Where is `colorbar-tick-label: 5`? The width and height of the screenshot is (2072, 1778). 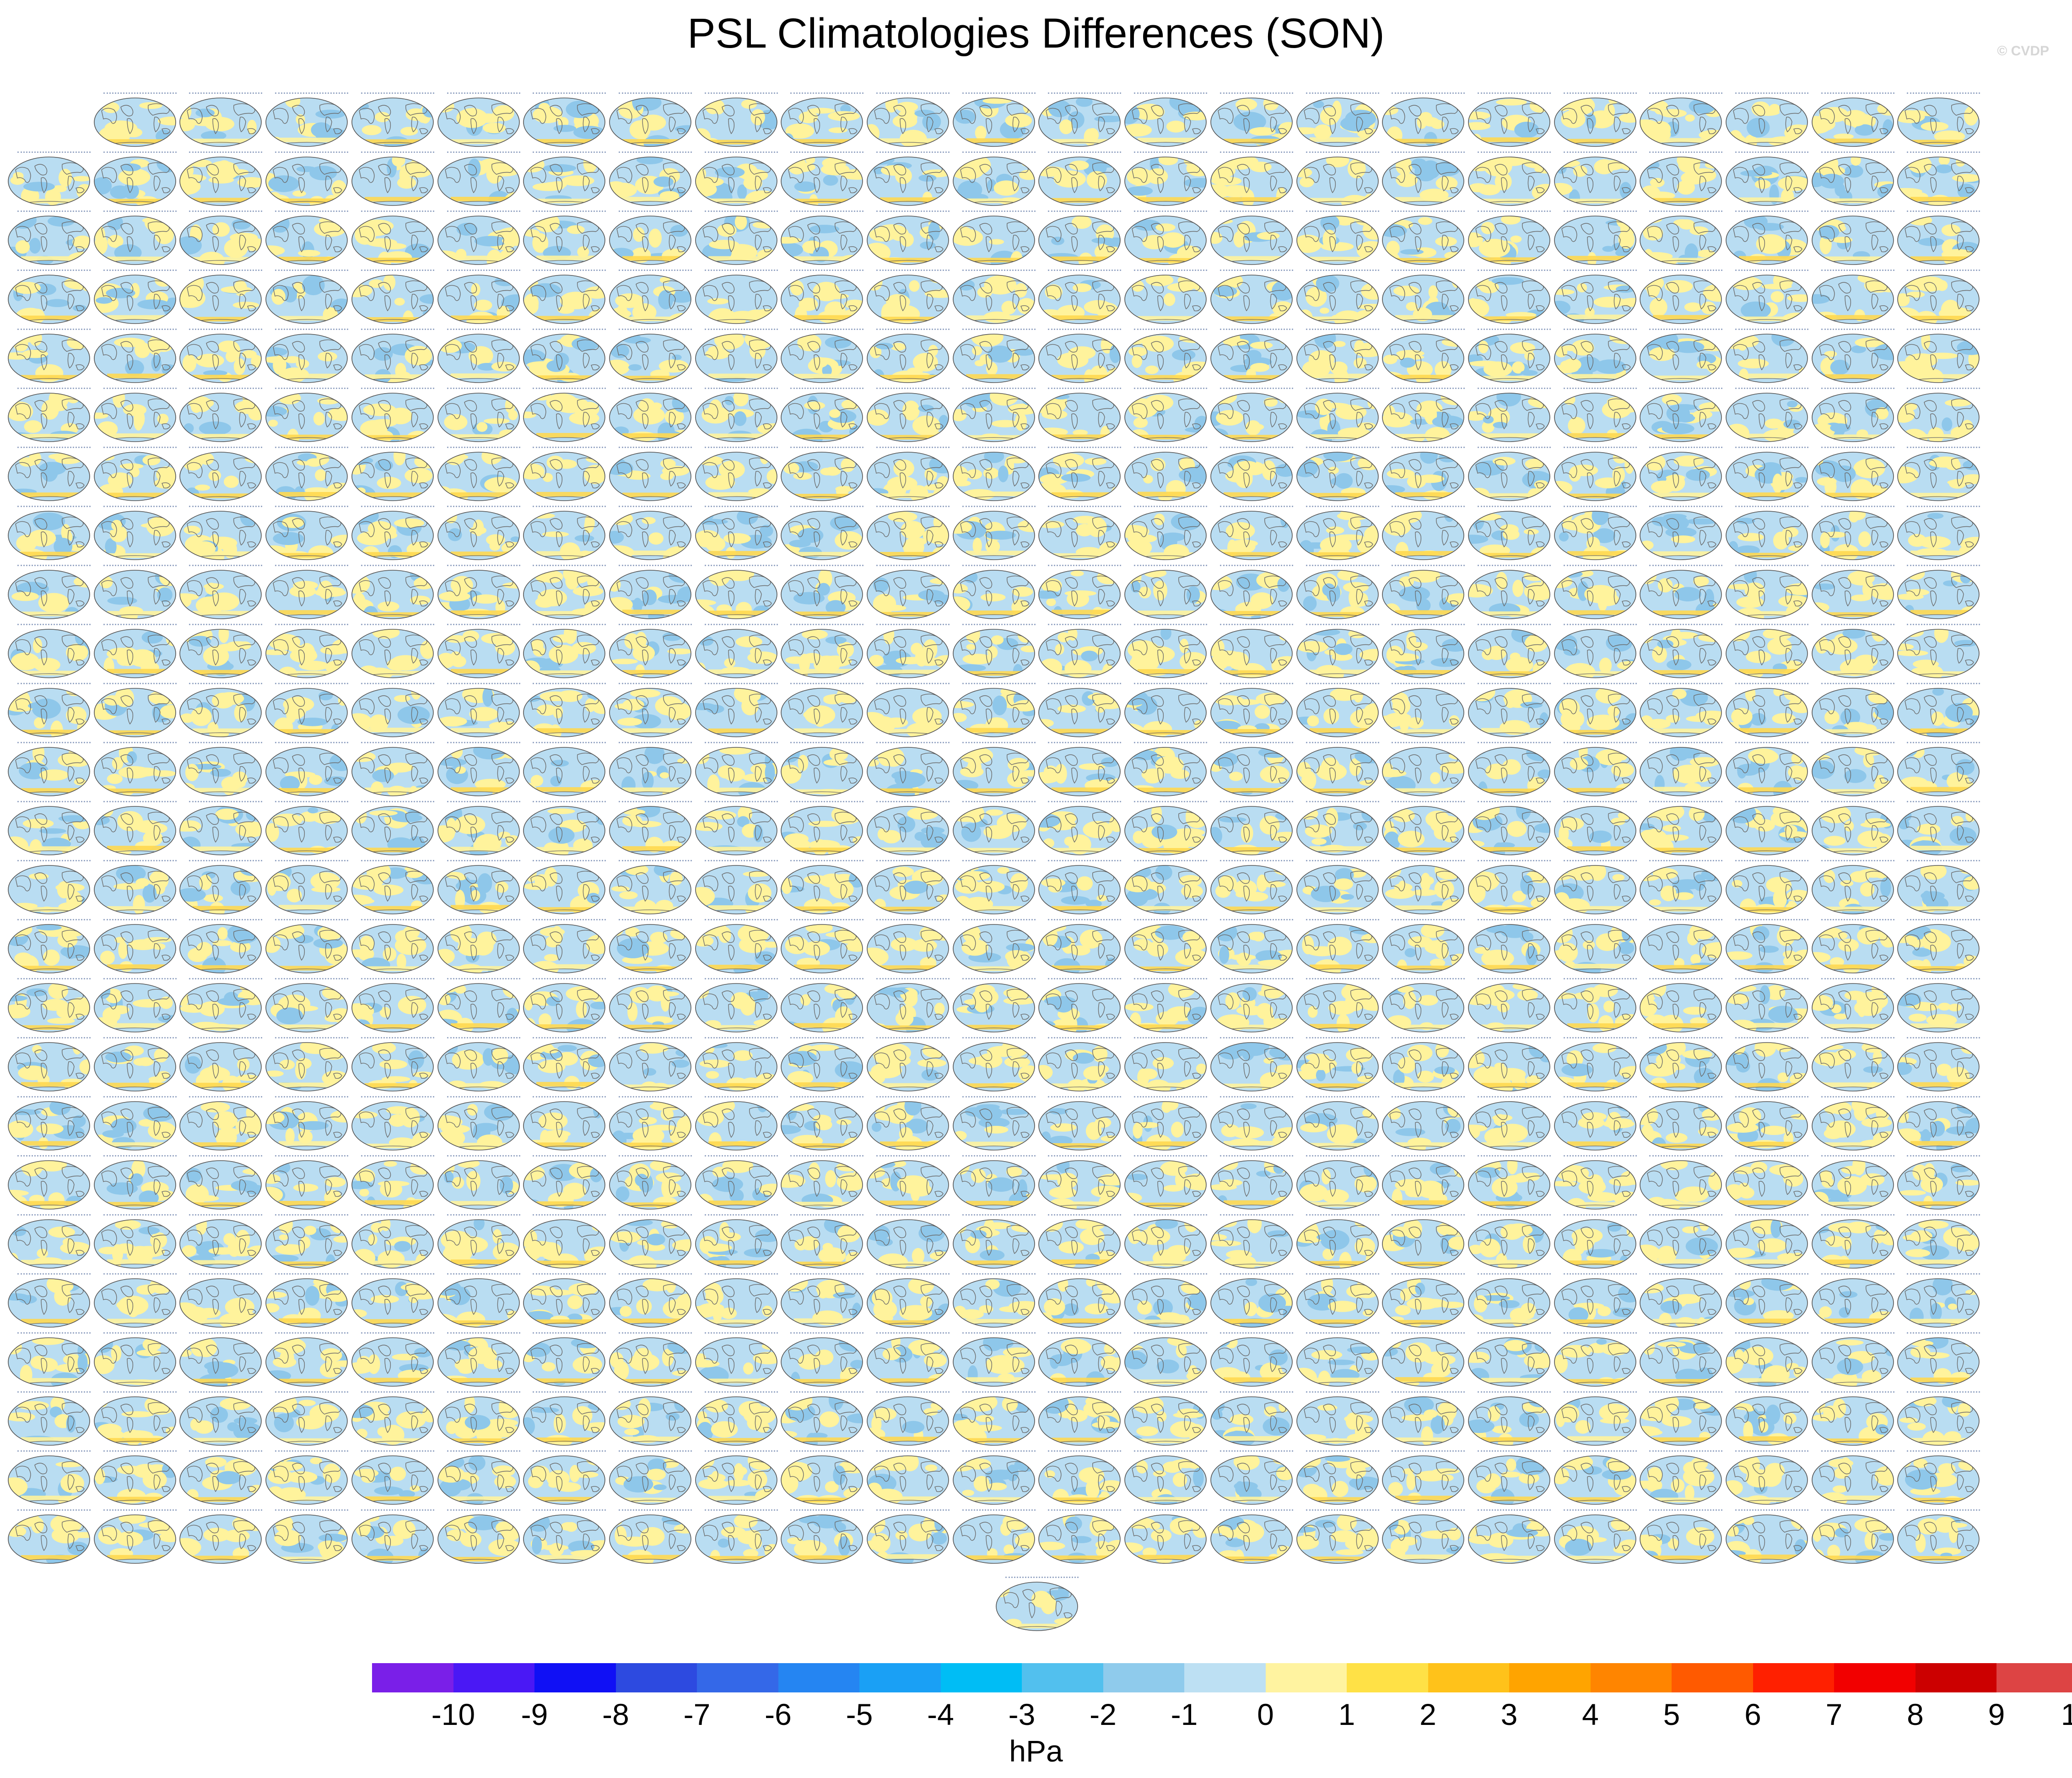
colorbar-tick-label: 5 is located at coordinates (1671, 1714).